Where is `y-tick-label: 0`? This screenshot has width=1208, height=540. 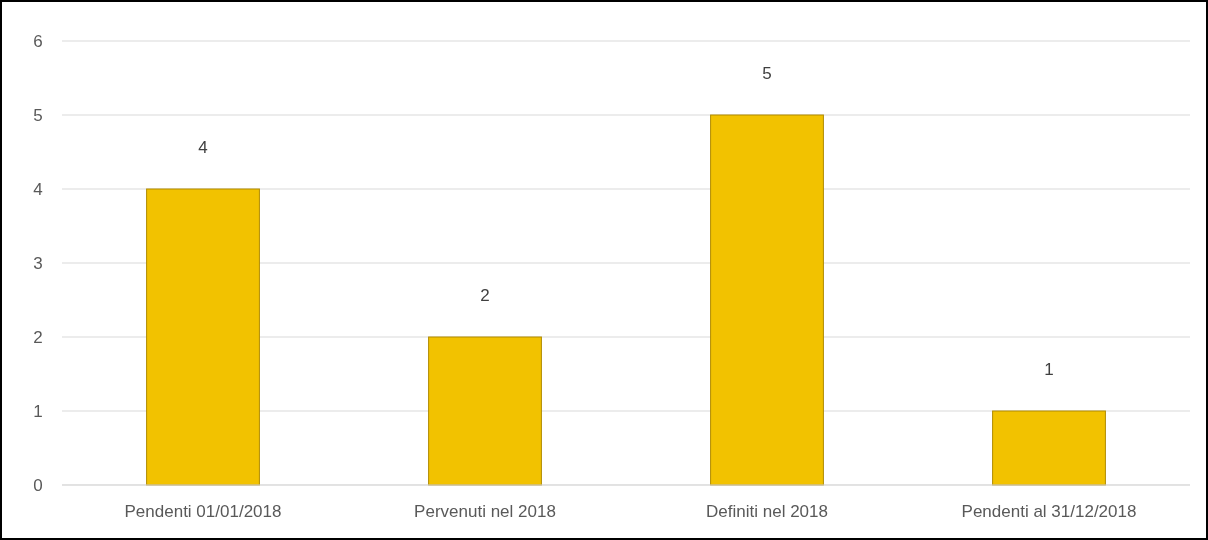
y-tick-label: 0 is located at coordinates (38, 485).